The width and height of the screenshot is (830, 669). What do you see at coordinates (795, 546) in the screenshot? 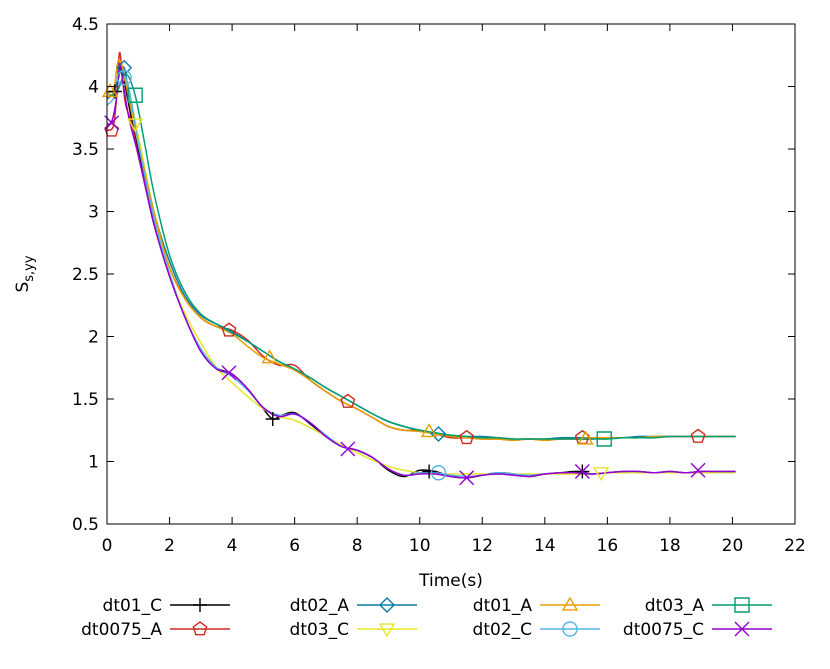
I see `x-tick-label: 22` at bounding box center [795, 546].